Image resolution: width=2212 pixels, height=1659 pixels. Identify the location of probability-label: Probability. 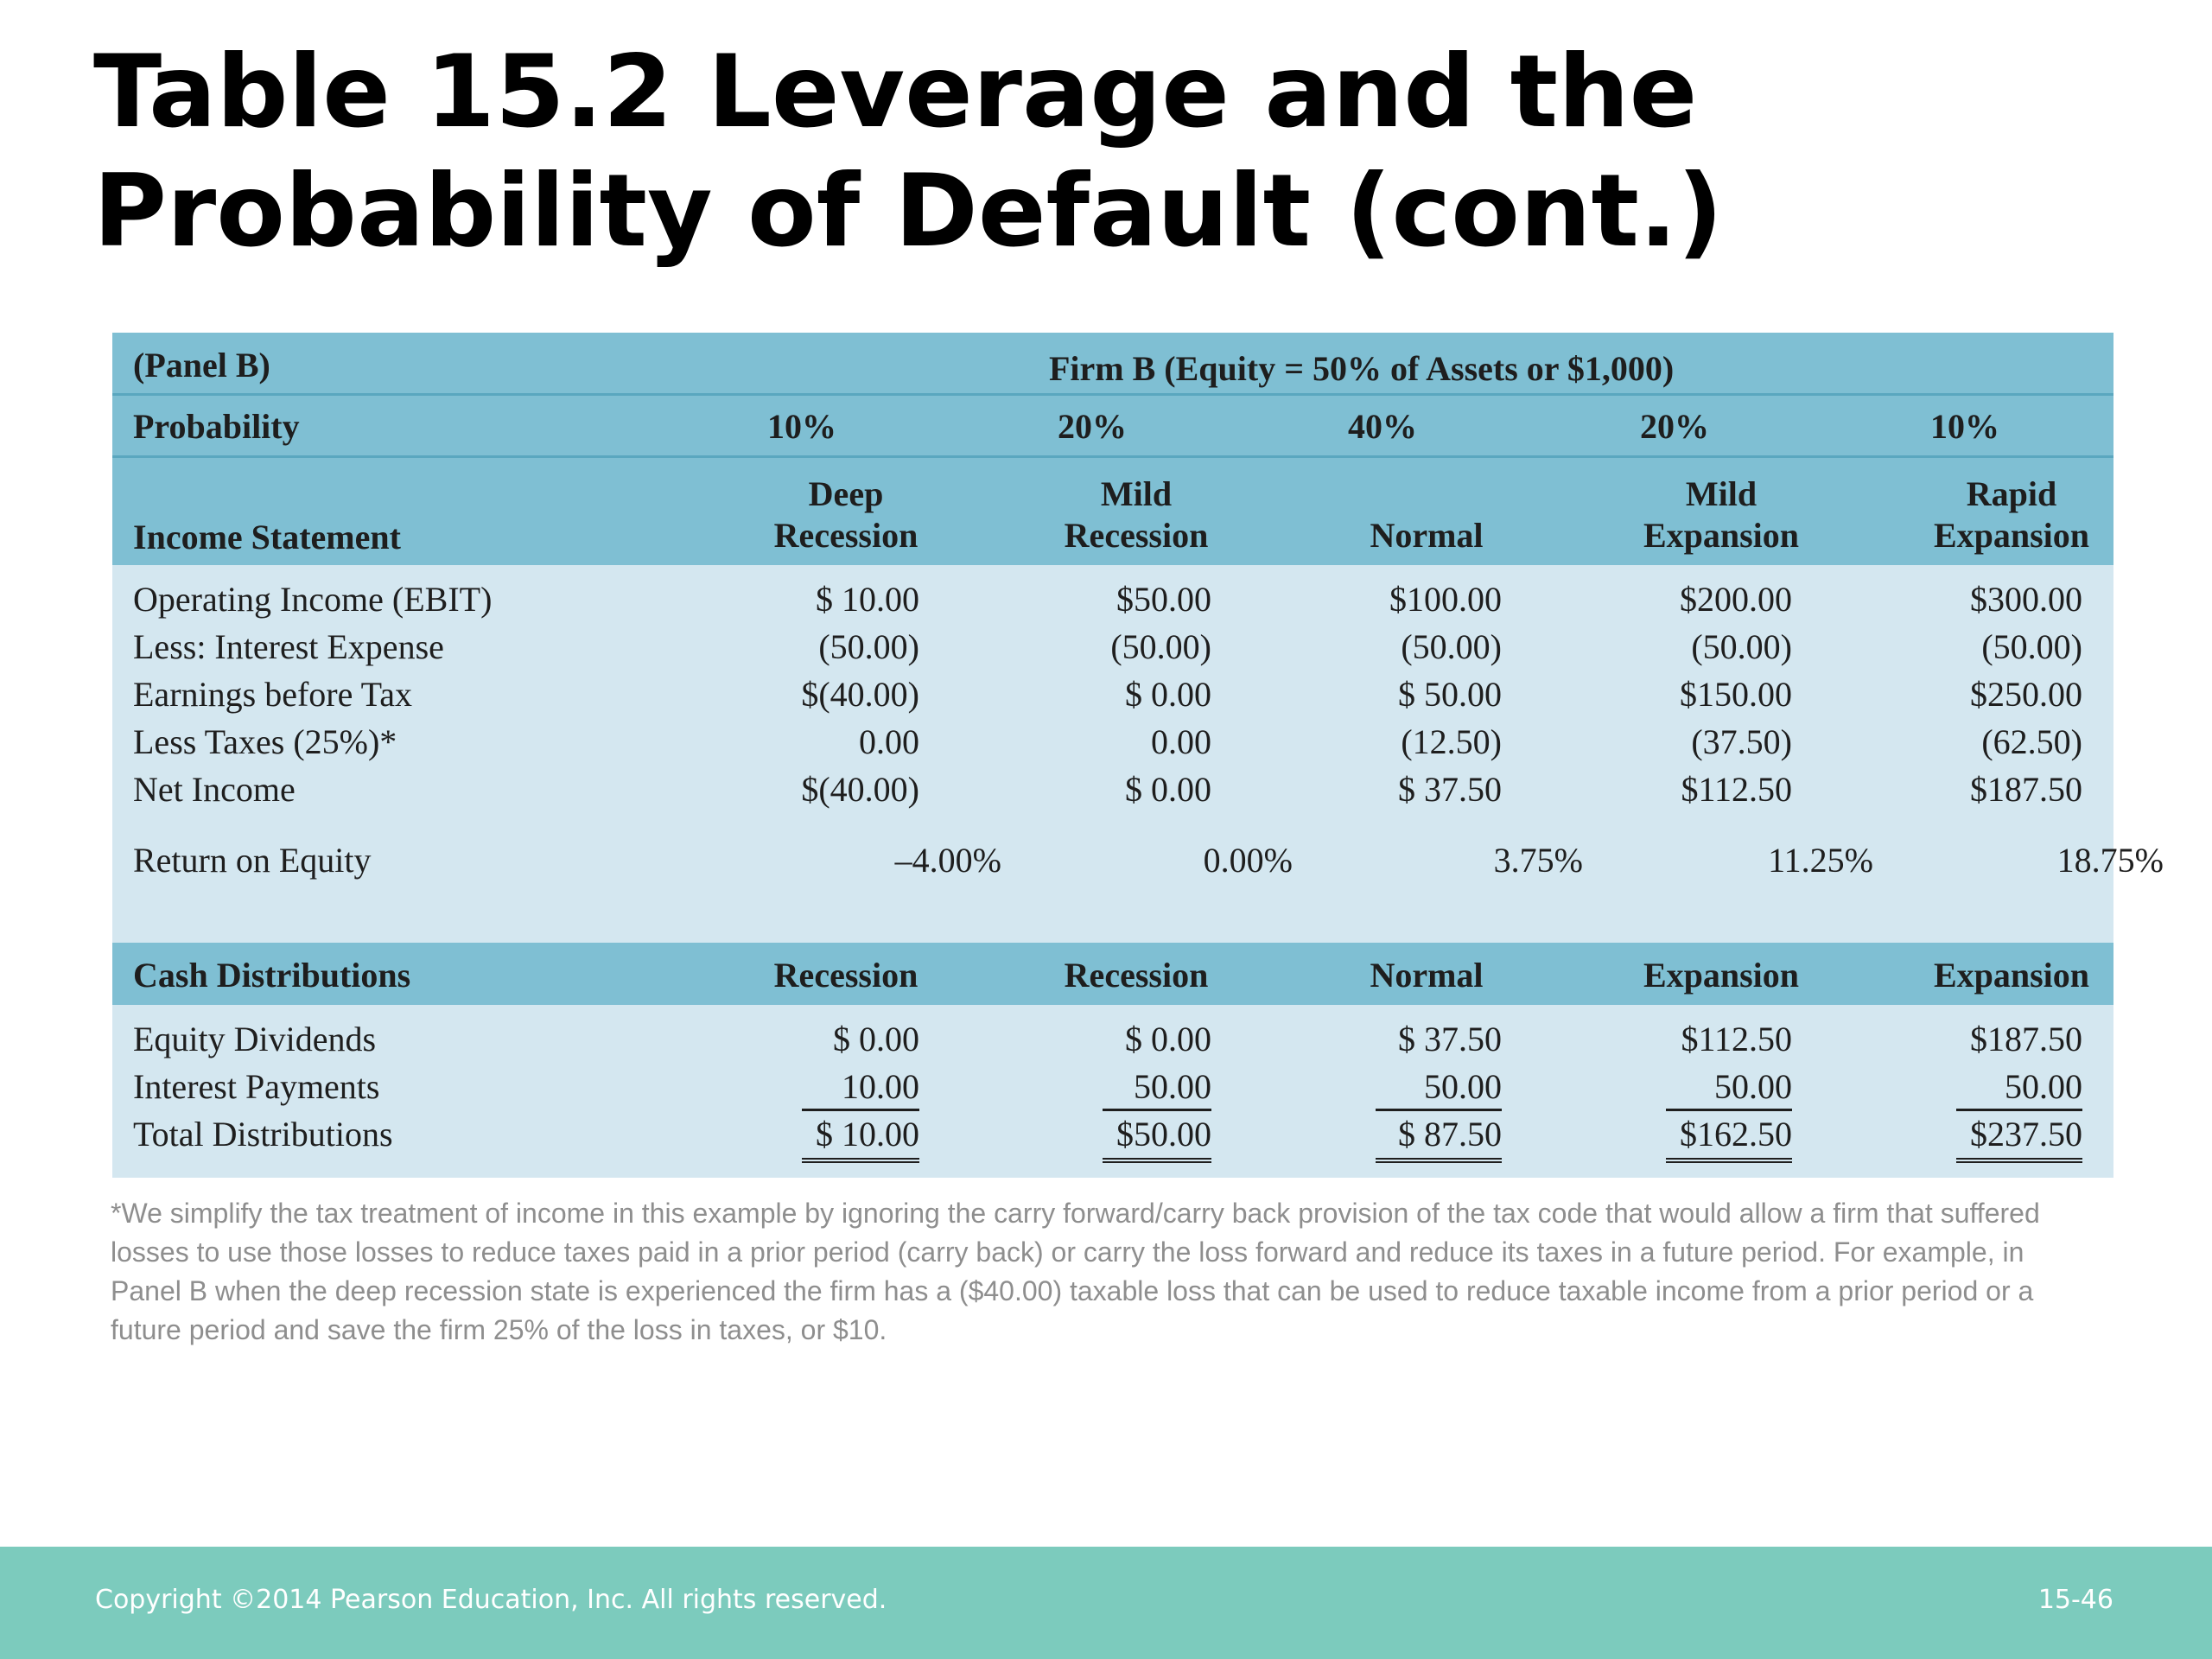
(216, 426).